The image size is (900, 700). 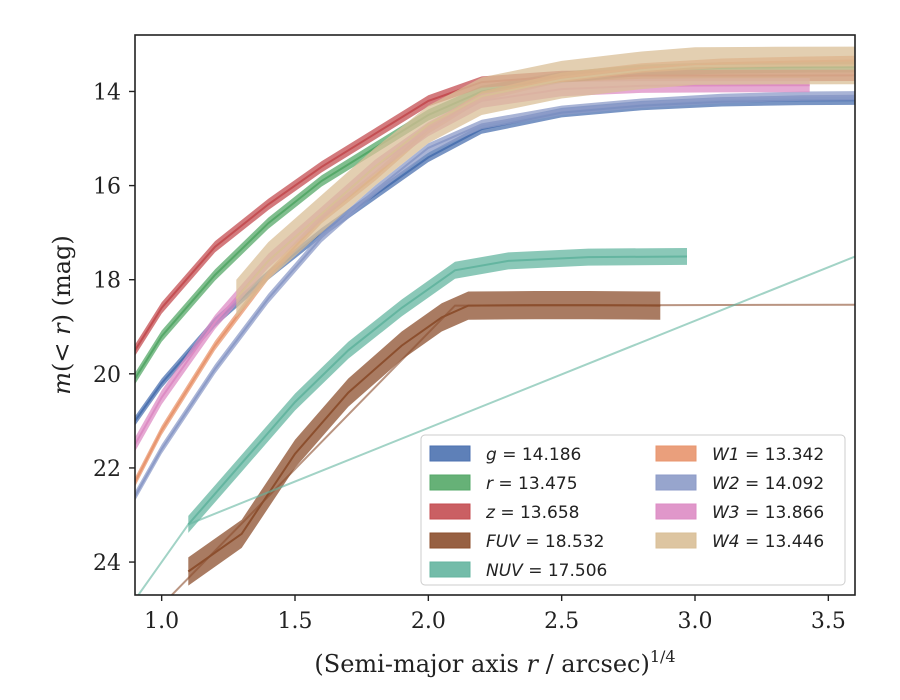 What do you see at coordinates (828, 621) in the screenshot?
I see `x-tick-label: 3.5` at bounding box center [828, 621].